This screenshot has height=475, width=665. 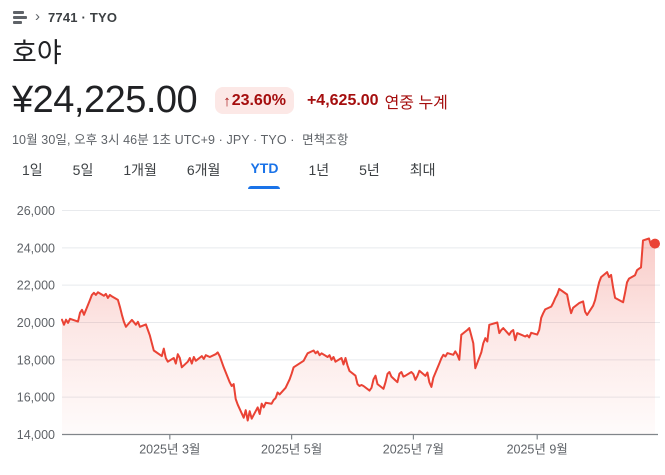 What do you see at coordinates (36, 323) in the screenshot?
I see `y-axis-label: 20,000` at bounding box center [36, 323].